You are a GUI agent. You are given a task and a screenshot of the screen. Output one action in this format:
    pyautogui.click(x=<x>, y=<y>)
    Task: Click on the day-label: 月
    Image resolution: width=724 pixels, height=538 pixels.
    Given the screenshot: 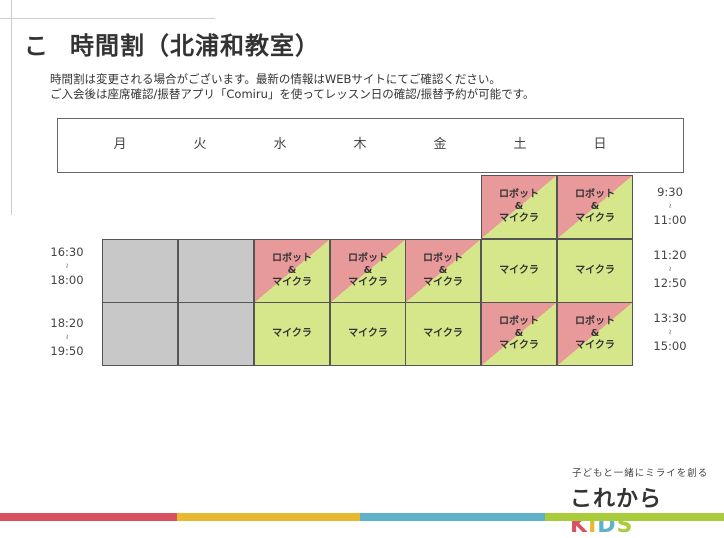 What is the action you would take?
    pyautogui.click(x=120, y=144)
    